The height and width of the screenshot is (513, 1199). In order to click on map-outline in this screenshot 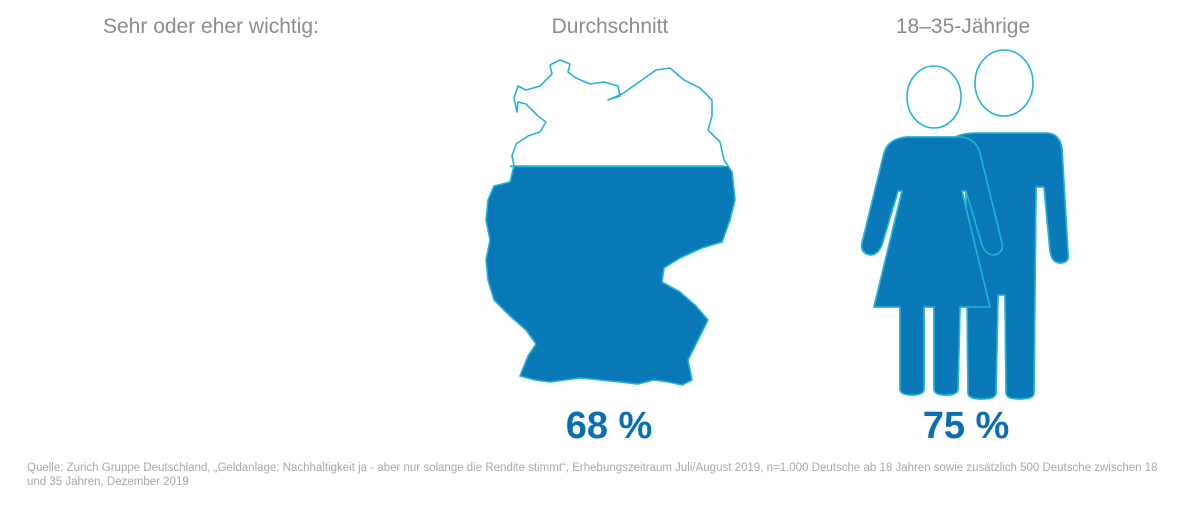, I will do `click(610, 222)`.